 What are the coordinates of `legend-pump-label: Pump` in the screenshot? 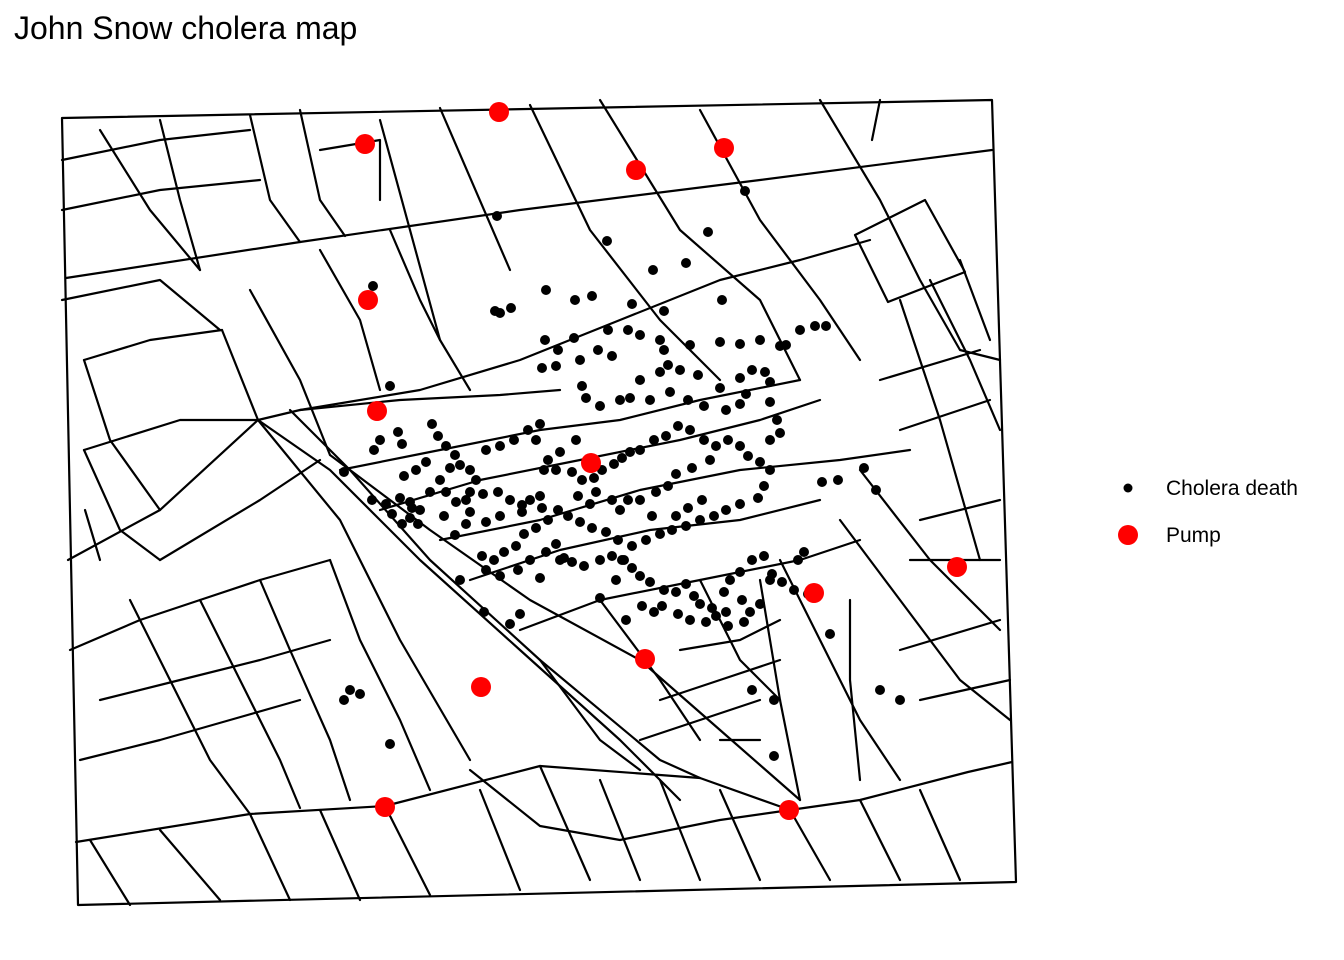 It's located at (1193, 535).